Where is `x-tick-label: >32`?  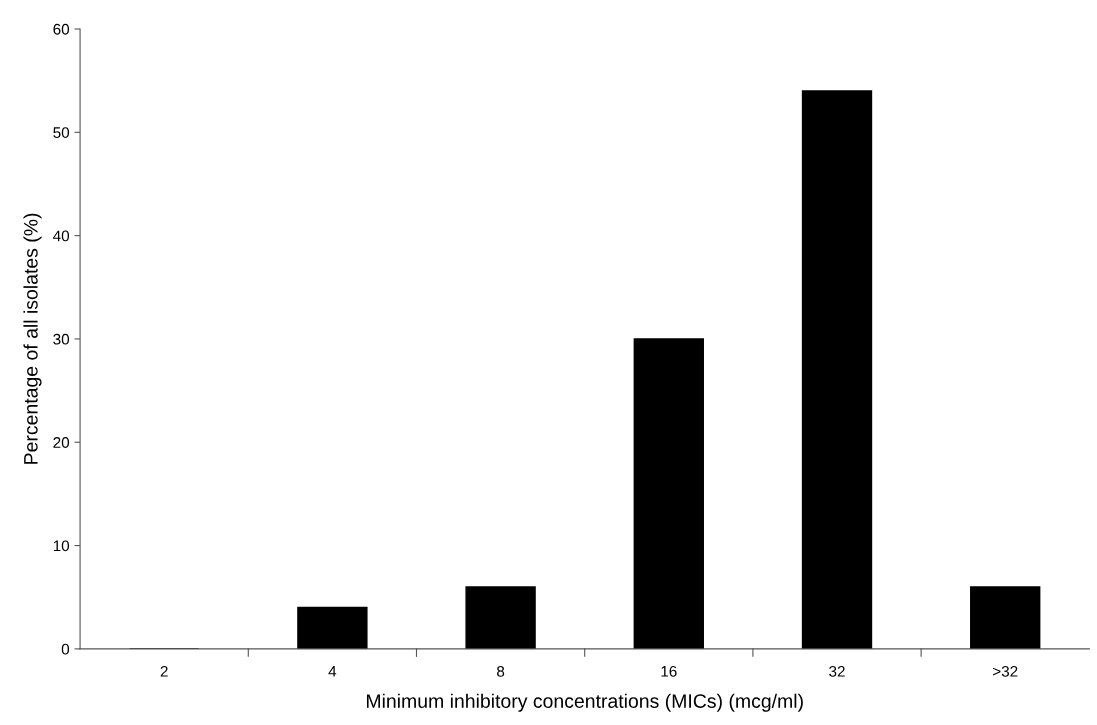
x-tick-label: >32 is located at coordinates (1005, 671).